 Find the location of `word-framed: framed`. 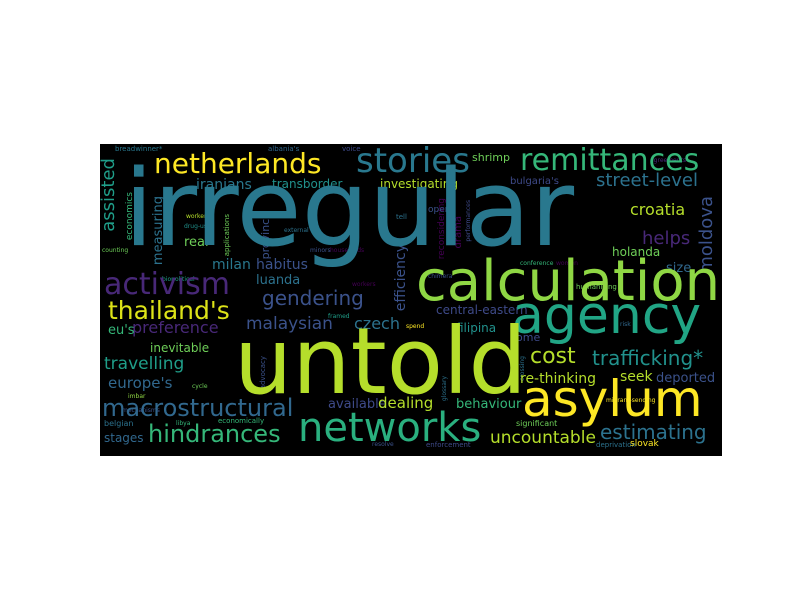

word-framed: framed is located at coordinates (339, 316).